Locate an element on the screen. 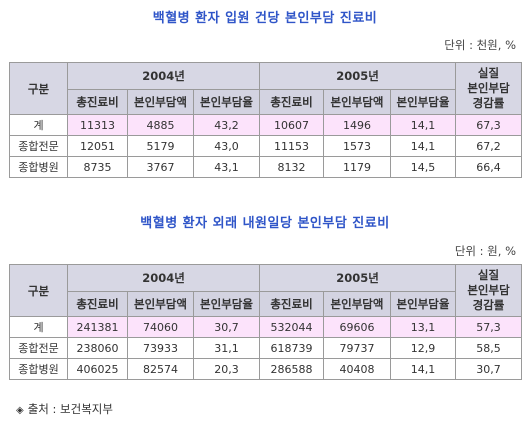 The height and width of the screenshot is (423, 530). cell: 43,0 is located at coordinates (226, 146).